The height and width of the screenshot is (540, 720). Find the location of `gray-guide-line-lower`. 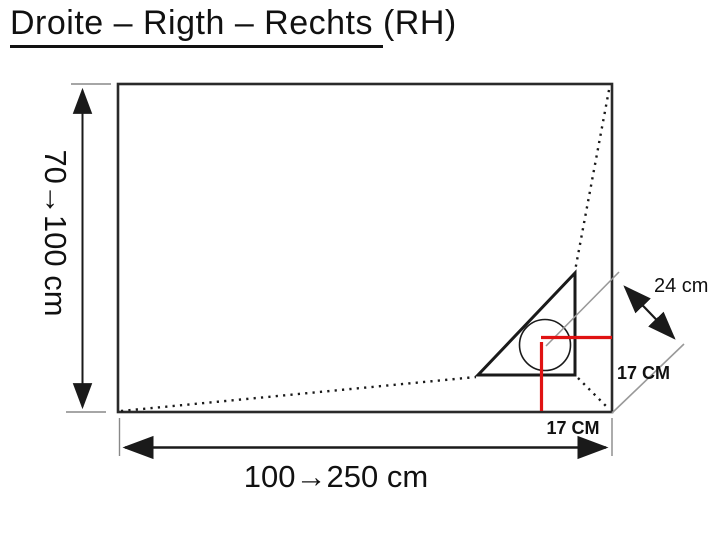

gray-guide-line-lower is located at coordinates (648, 378).